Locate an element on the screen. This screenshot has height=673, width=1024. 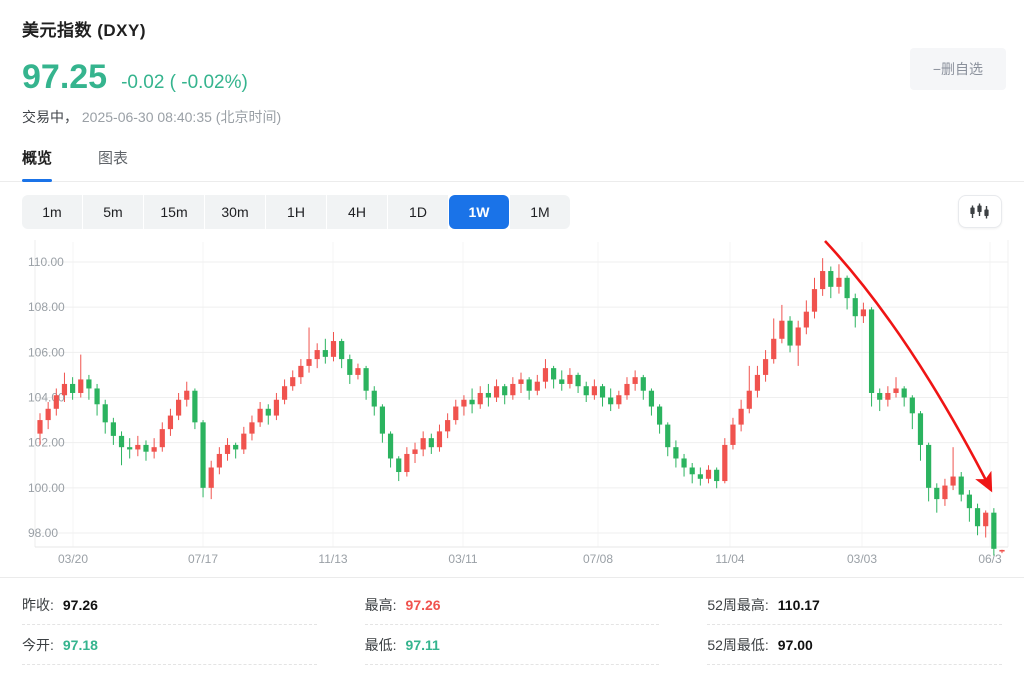
x-axis-tick: 03/11 is located at coordinates (462, 559).